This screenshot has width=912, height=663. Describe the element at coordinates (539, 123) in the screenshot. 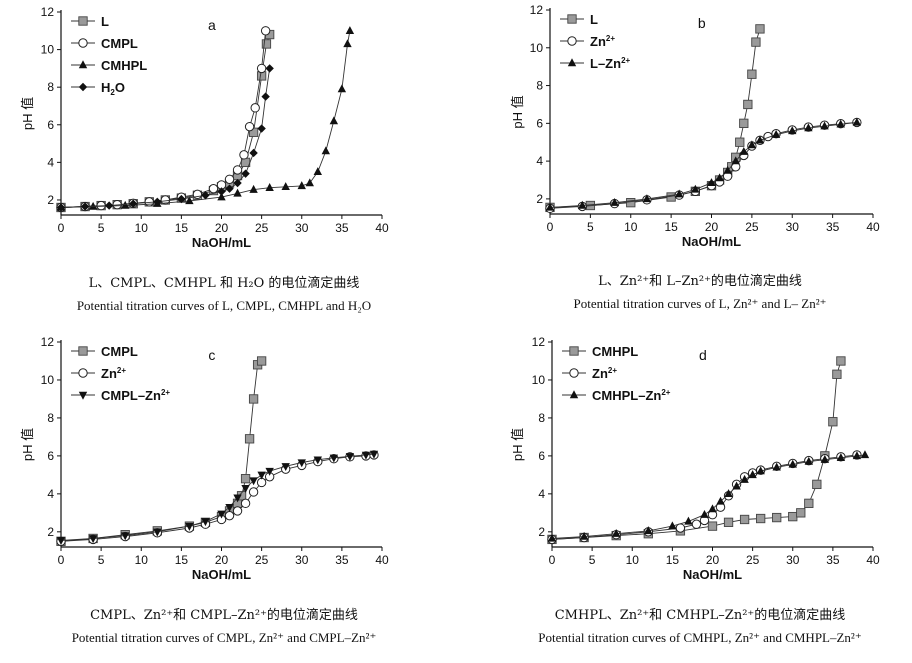

I see `y-tick-label: 6` at that location.